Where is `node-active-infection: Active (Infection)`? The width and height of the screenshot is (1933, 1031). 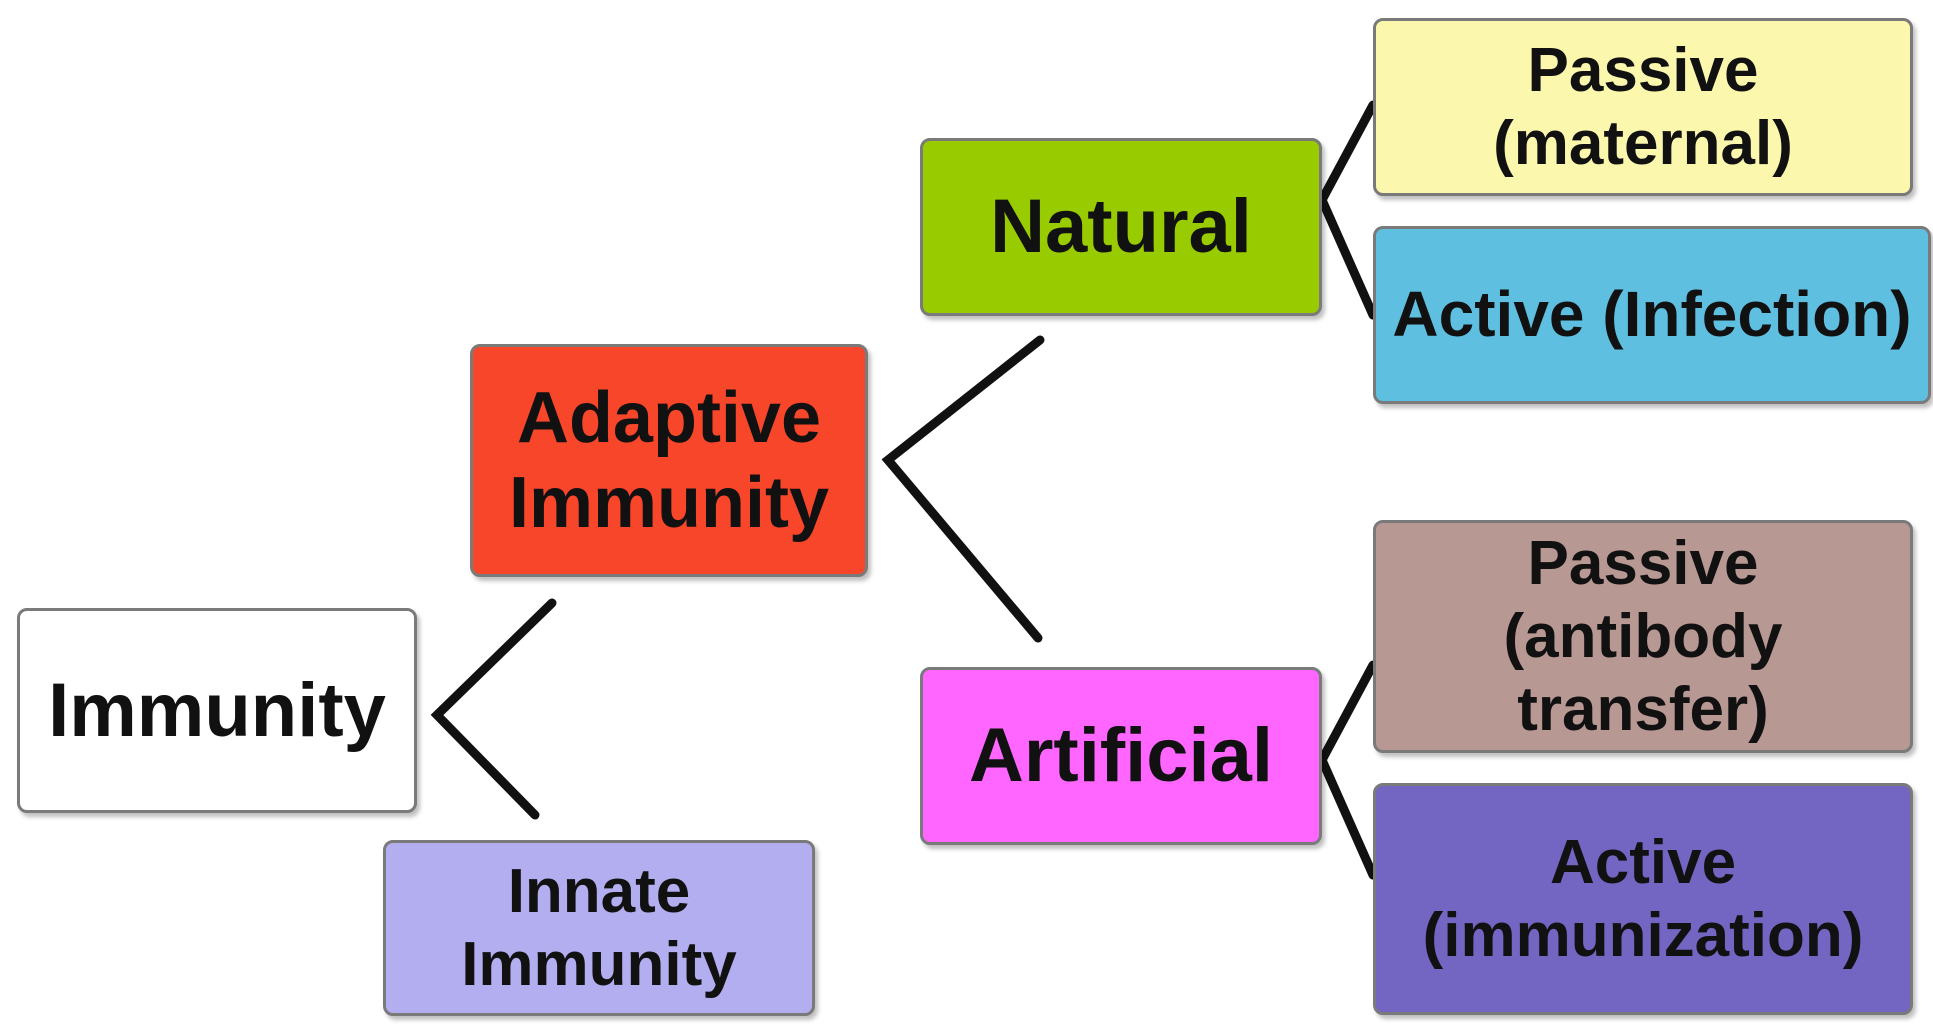 node-active-infection: Active (Infection) is located at coordinates (1652, 315).